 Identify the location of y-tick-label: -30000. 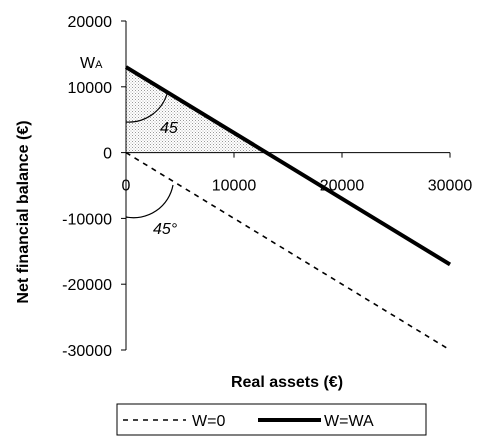
(87, 351).